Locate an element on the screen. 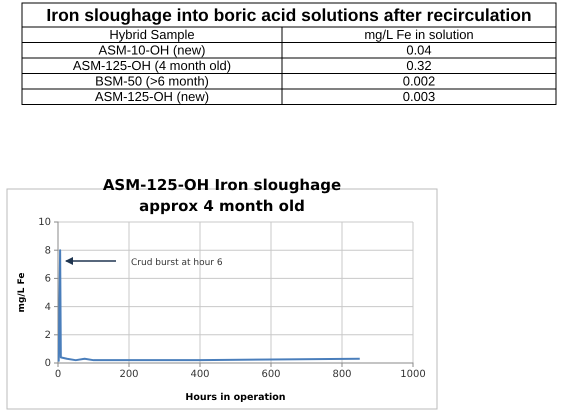 Image resolution: width=568 pixels, height=414 pixels. data-label: 0.32 is located at coordinates (419, 65).